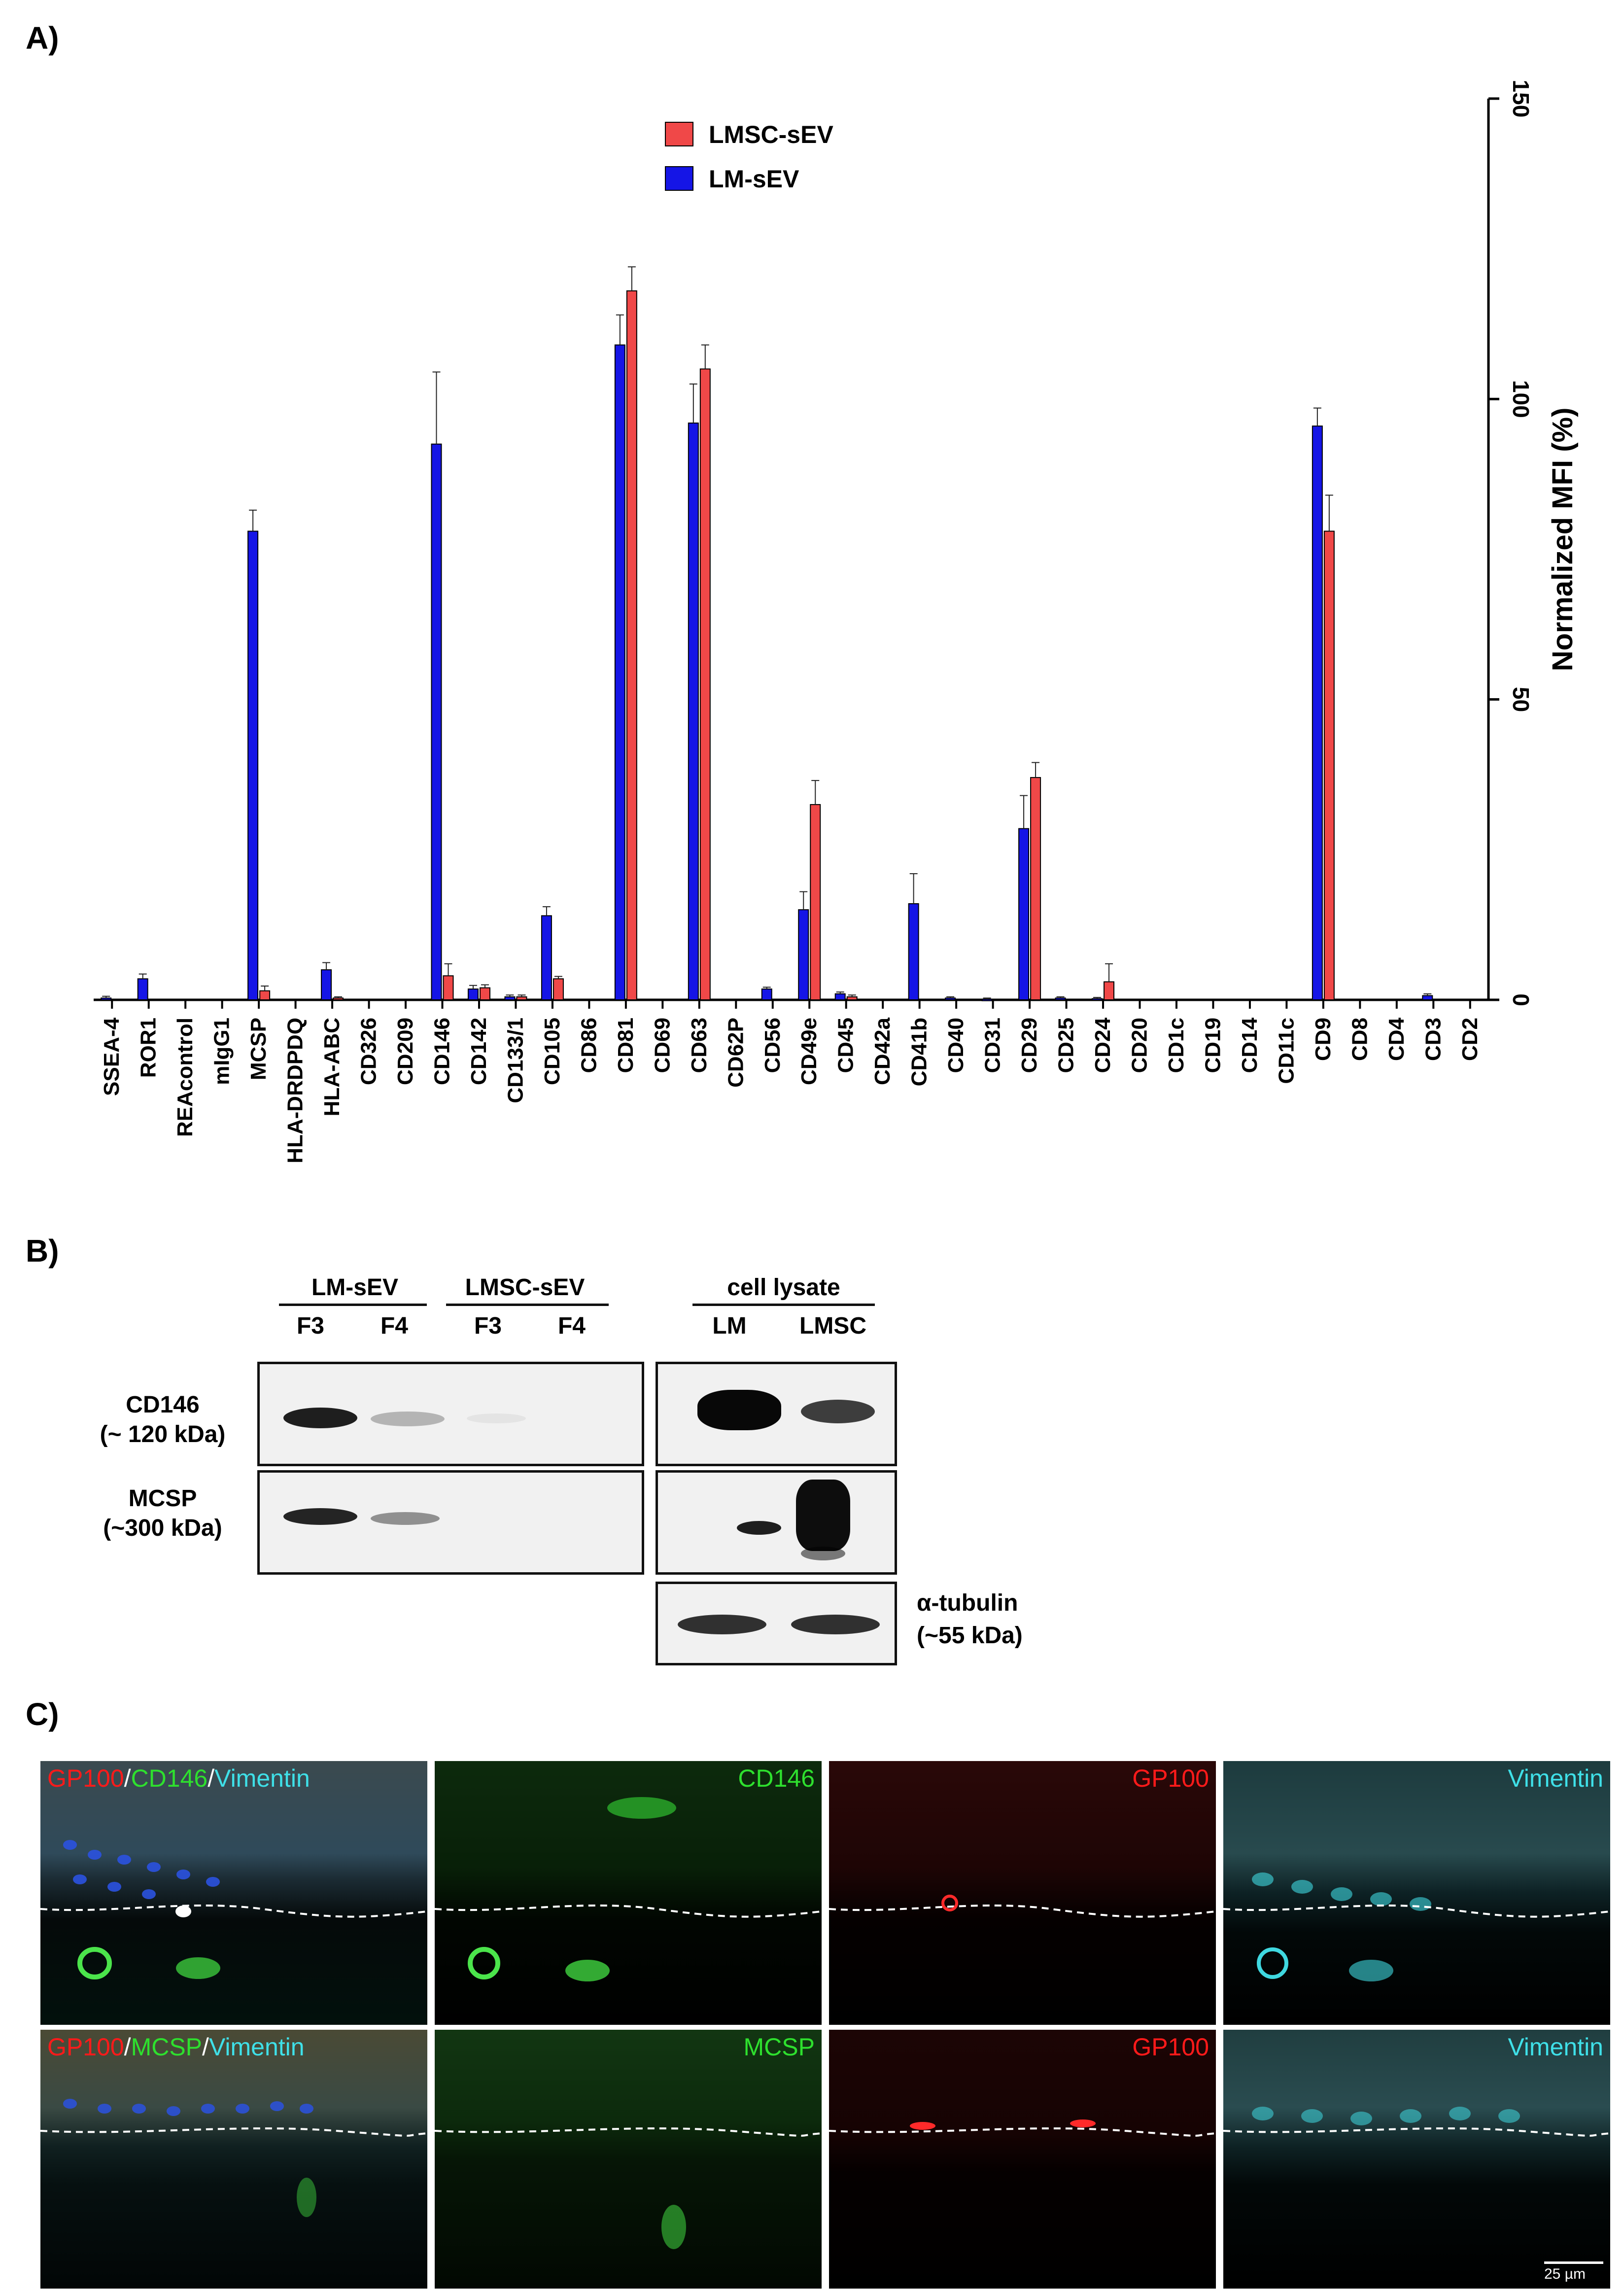 This screenshot has height=2294, width=1624. Describe the element at coordinates (777, 1414) in the screenshot. I see `blot-lysate-cd146` at that location.